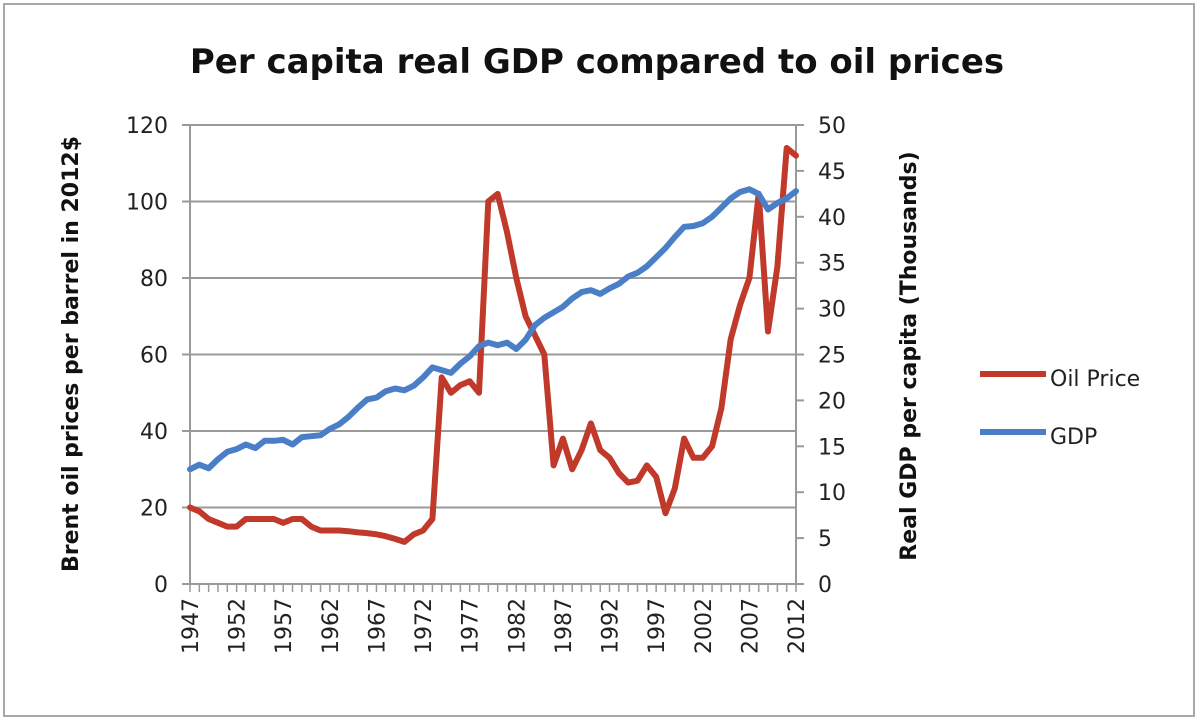 This screenshot has height=722, width=1200. What do you see at coordinates (154, 356) in the screenshot?
I see `y-tick-label-left: 60` at bounding box center [154, 356].